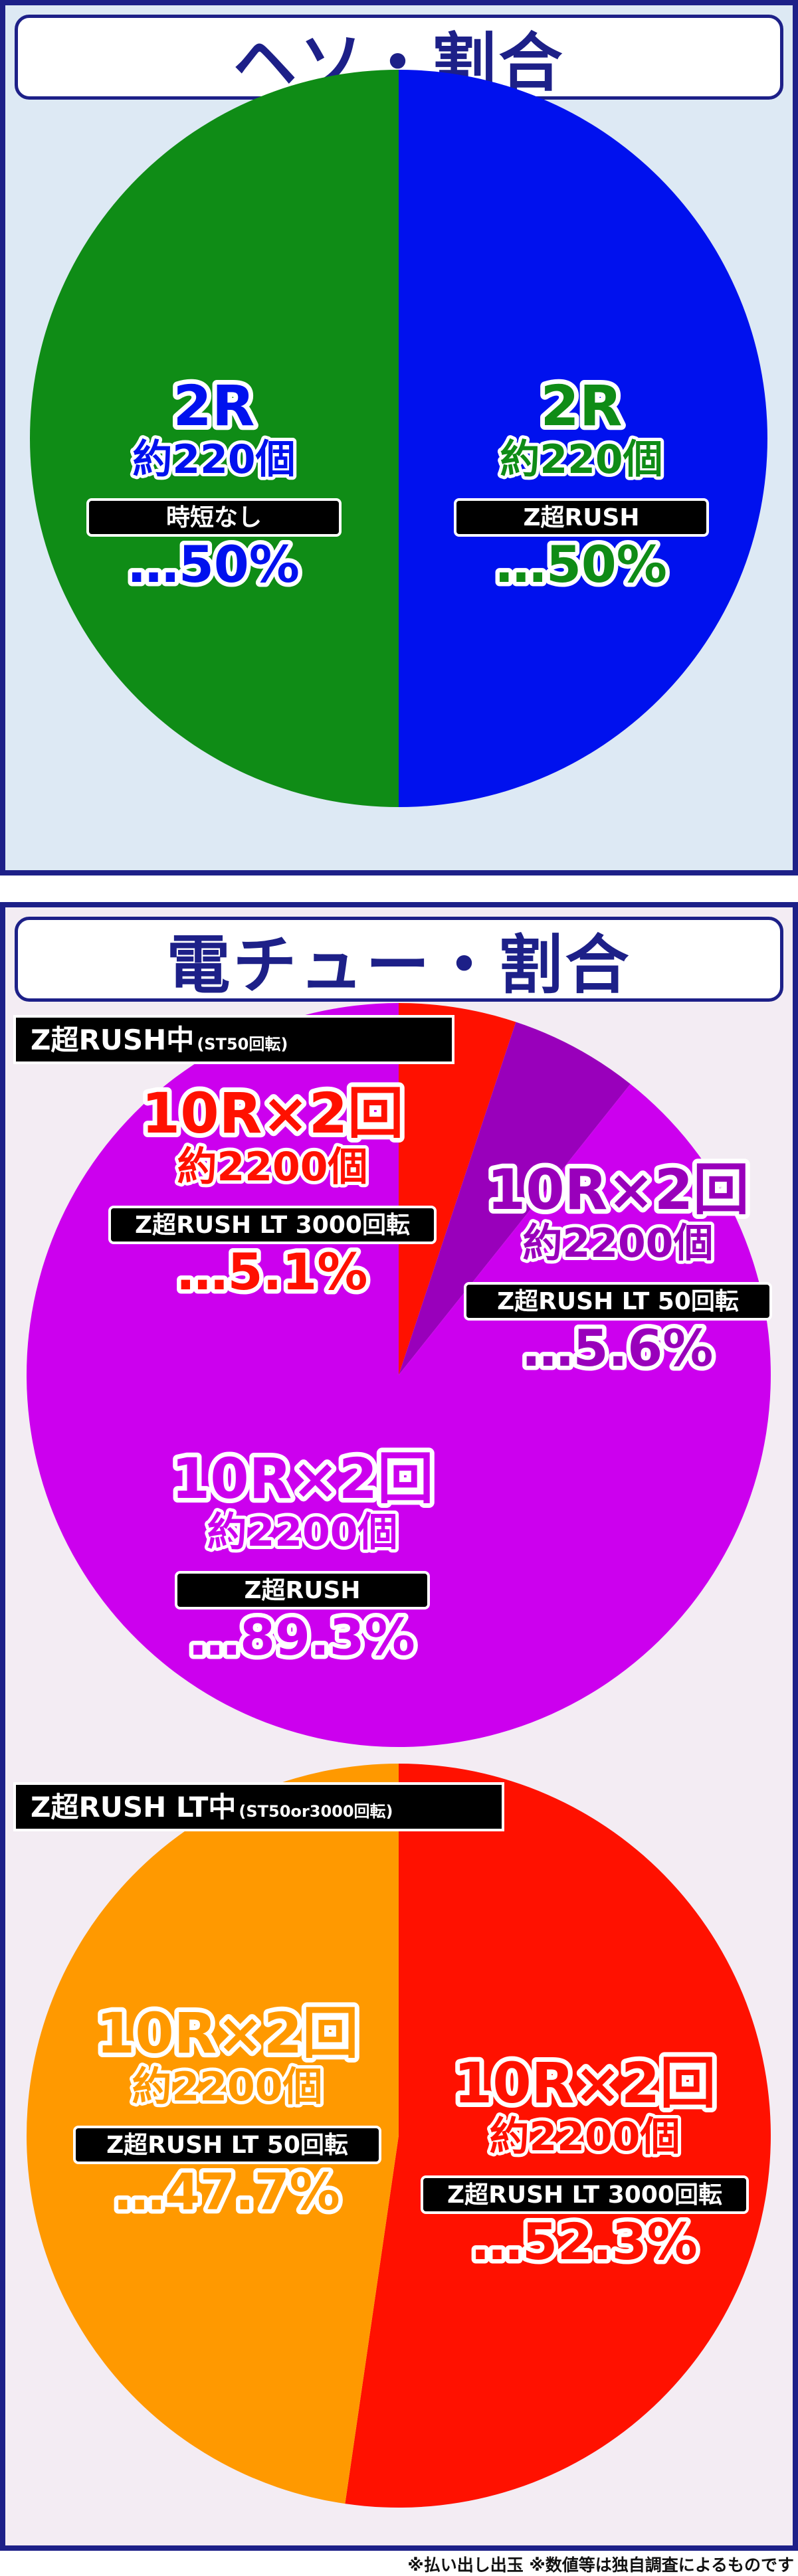 Image resolution: width=798 pixels, height=2576 pixels. I want to click on pie2-pct-0: …52.3%, so click(585, 2241).